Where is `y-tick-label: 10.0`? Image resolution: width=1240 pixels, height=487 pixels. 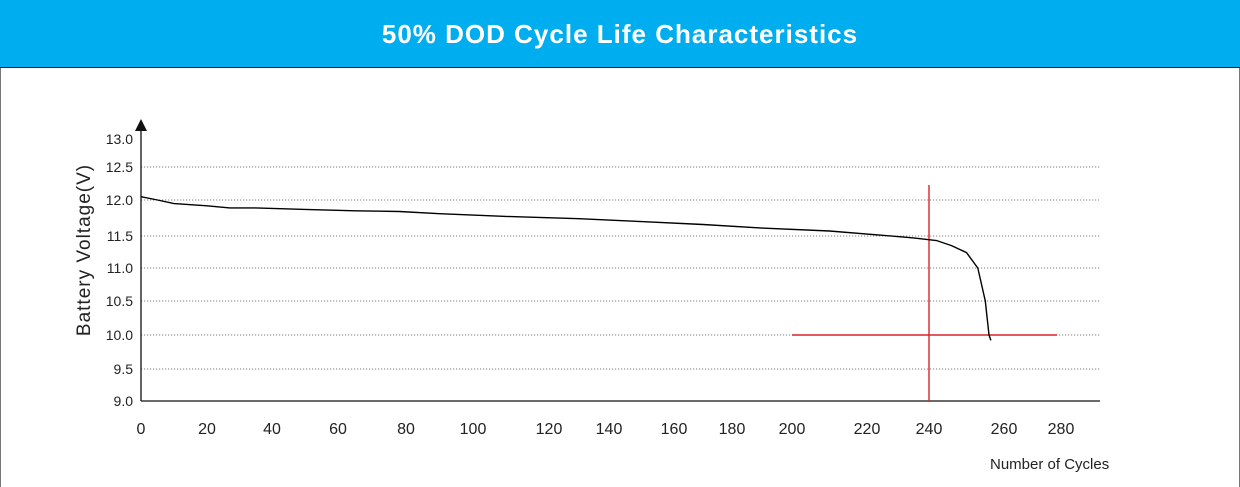
y-tick-label: 10.0 is located at coordinates (119, 335).